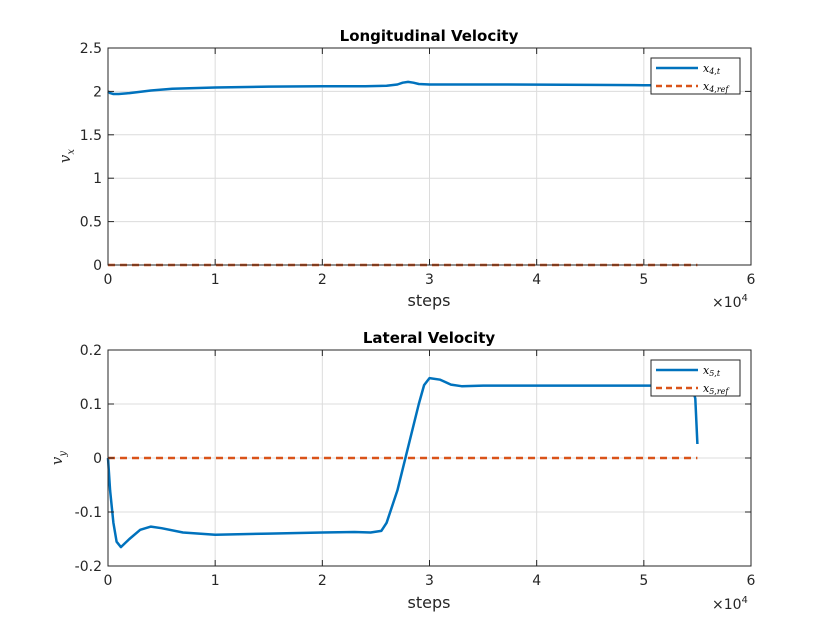  What do you see at coordinates (91, 223) in the screenshot?
I see `y-tick-label: 0.5` at bounding box center [91, 223].